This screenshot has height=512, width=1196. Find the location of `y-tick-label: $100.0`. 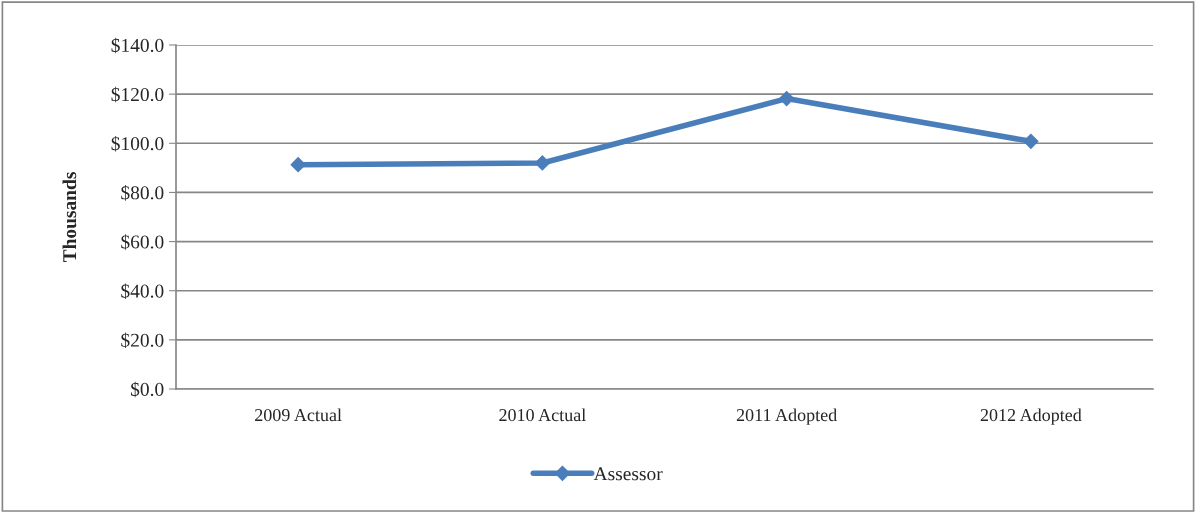

y-tick-label: $100.0 is located at coordinates (137, 143).